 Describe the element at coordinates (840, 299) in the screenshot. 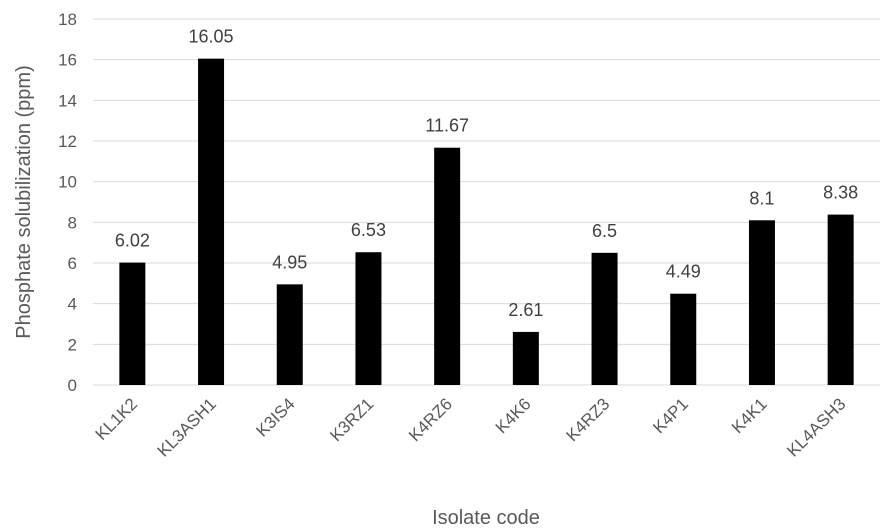

I see `bar-KL4ASH3` at that location.